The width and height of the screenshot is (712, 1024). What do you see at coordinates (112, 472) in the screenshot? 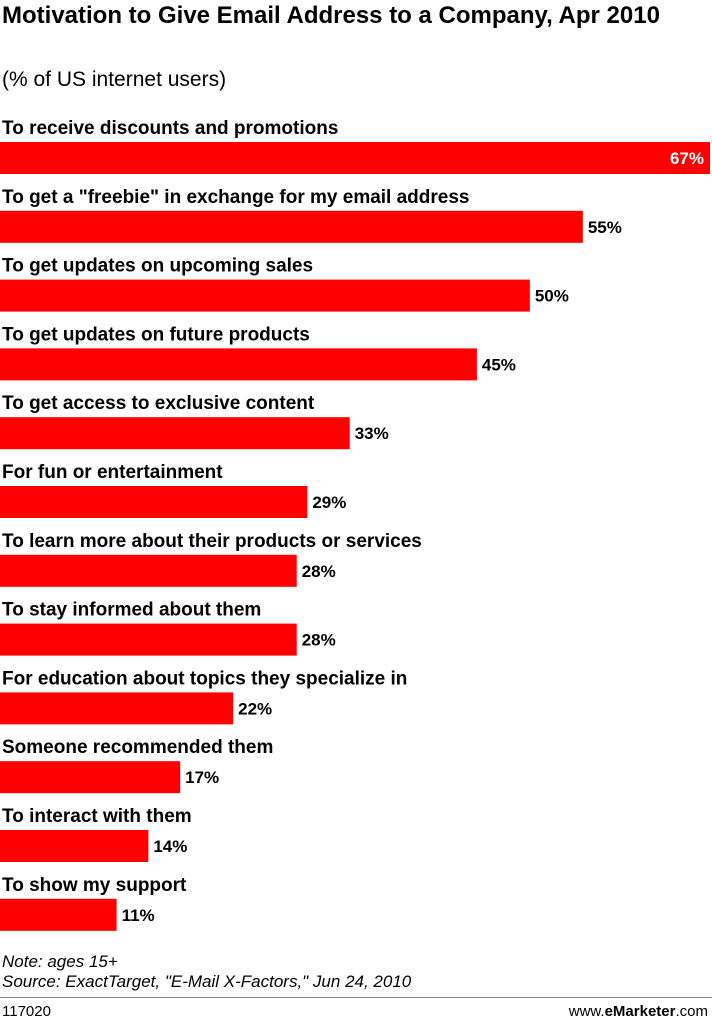
I see `category-label: For fun or entertainment` at bounding box center [112, 472].